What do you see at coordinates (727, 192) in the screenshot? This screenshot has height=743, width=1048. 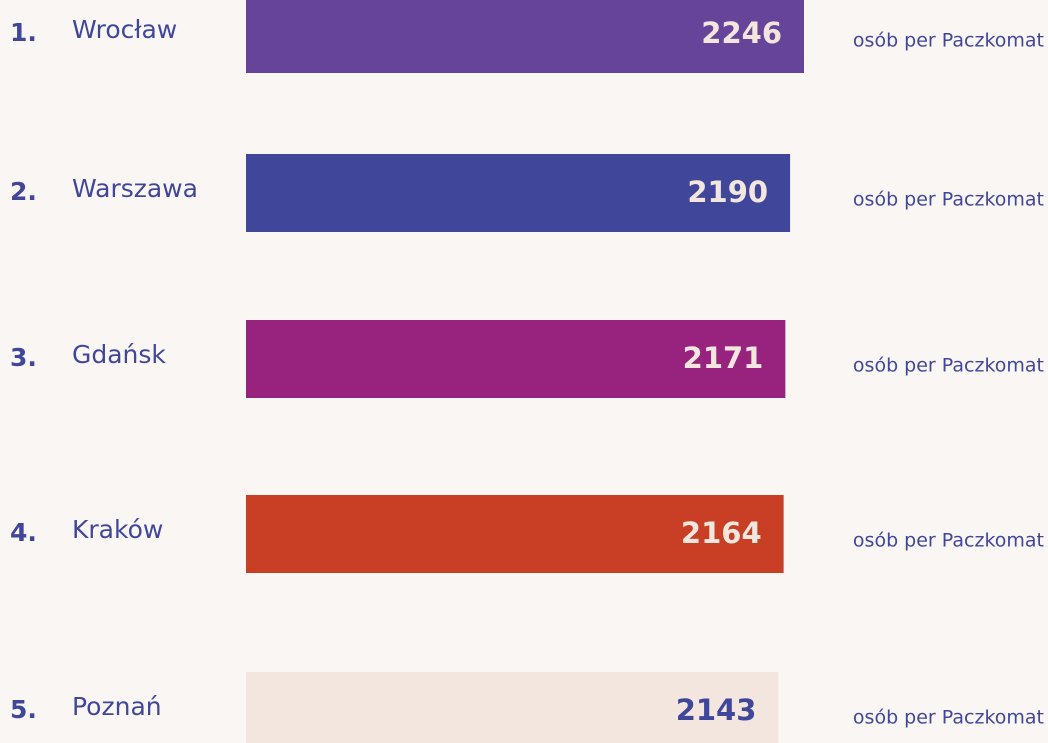 I see `value-label: 2190` at bounding box center [727, 192].